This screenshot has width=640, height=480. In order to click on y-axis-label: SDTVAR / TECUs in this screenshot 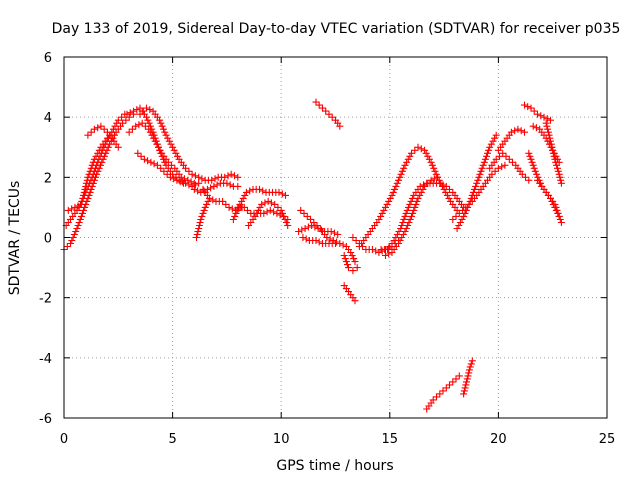, I will do `click(15, 238)`.